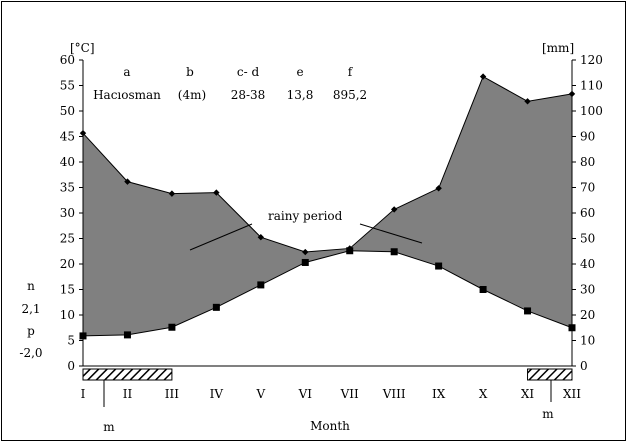 The image size is (627, 442). What do you see at coordinates (128, 394) in the screenshot?
I see `month-label: II` at bounding box center [128, 394].